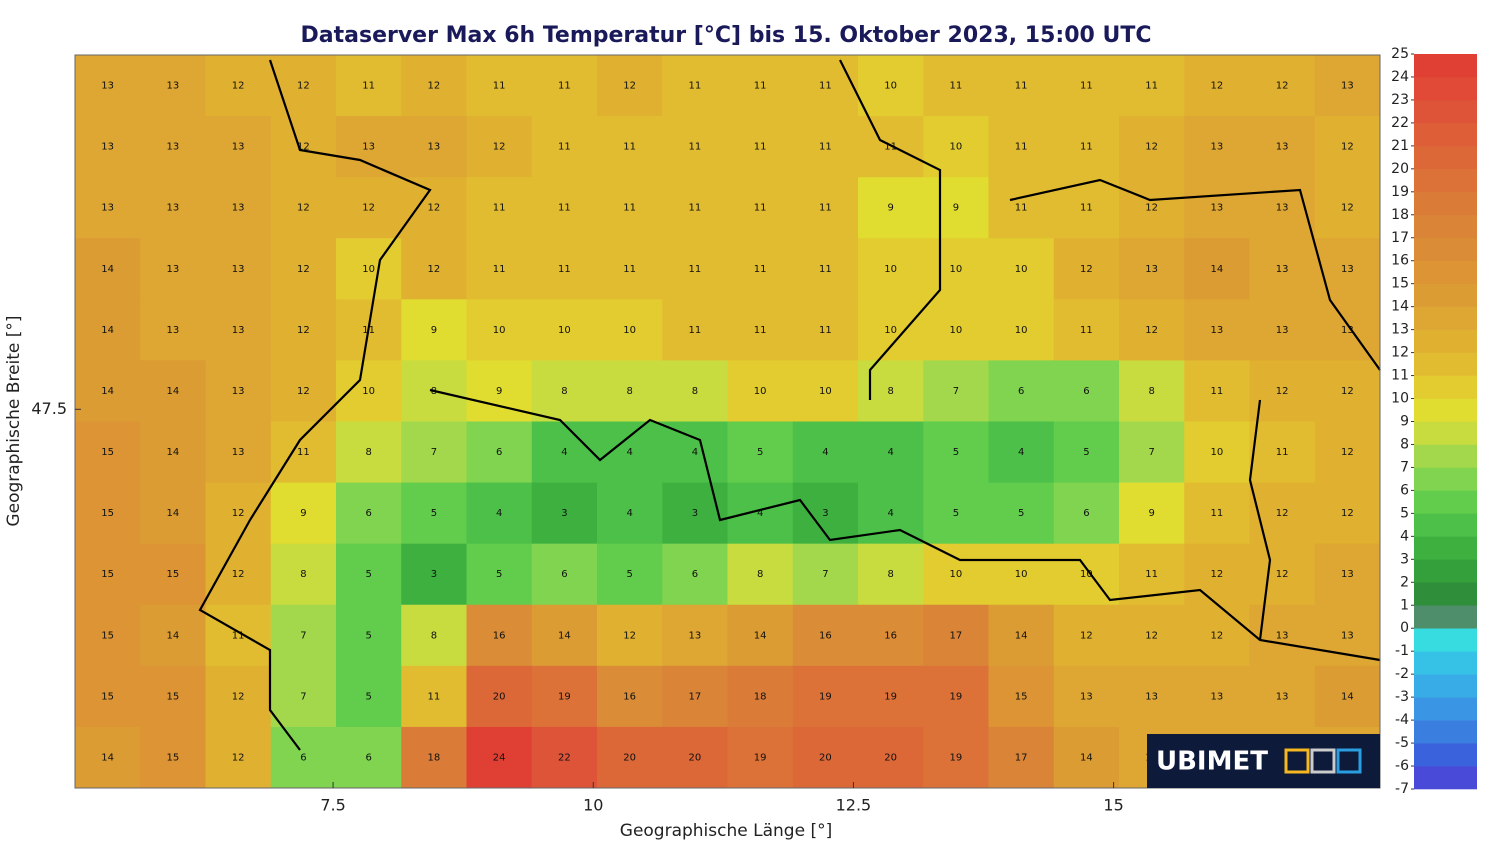  I want to click on x-axis-label: Geographische Länge [°], so click(726, 831).